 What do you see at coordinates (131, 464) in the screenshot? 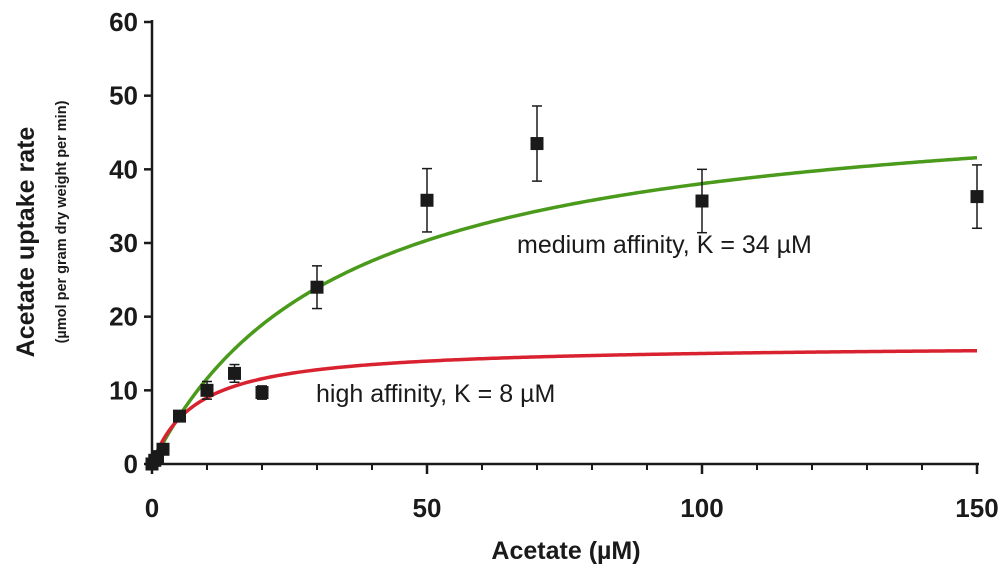
I see `y-tick-label: 0` at bounding box center [131, 464].